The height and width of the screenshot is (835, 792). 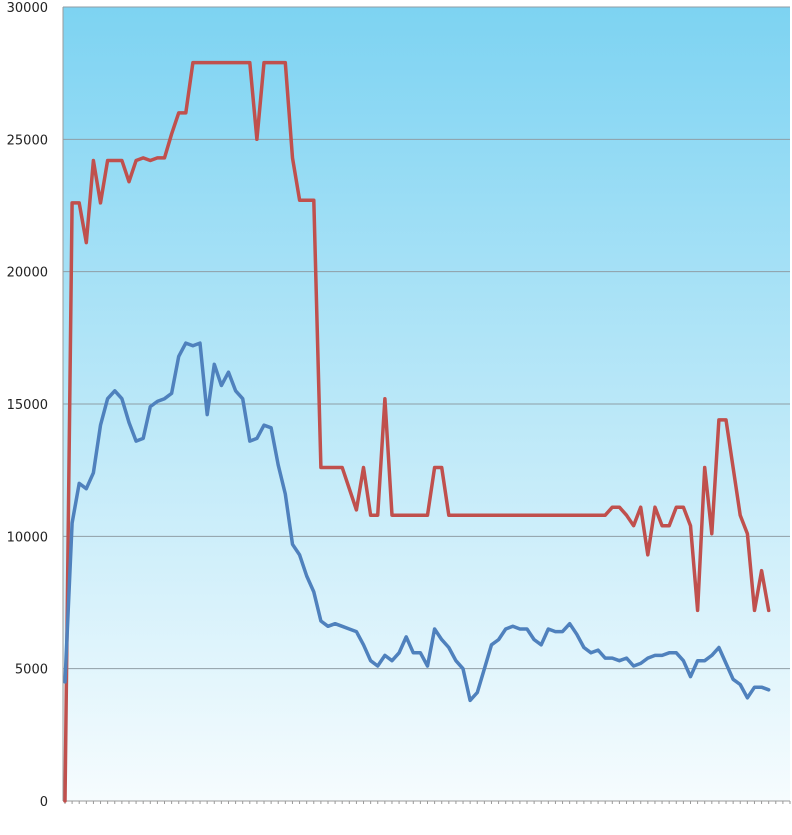 What do you see at coordinates (31, 670) in the screenshot?
I see `y-tick-label: 5000` at bounding box center [31, 670].